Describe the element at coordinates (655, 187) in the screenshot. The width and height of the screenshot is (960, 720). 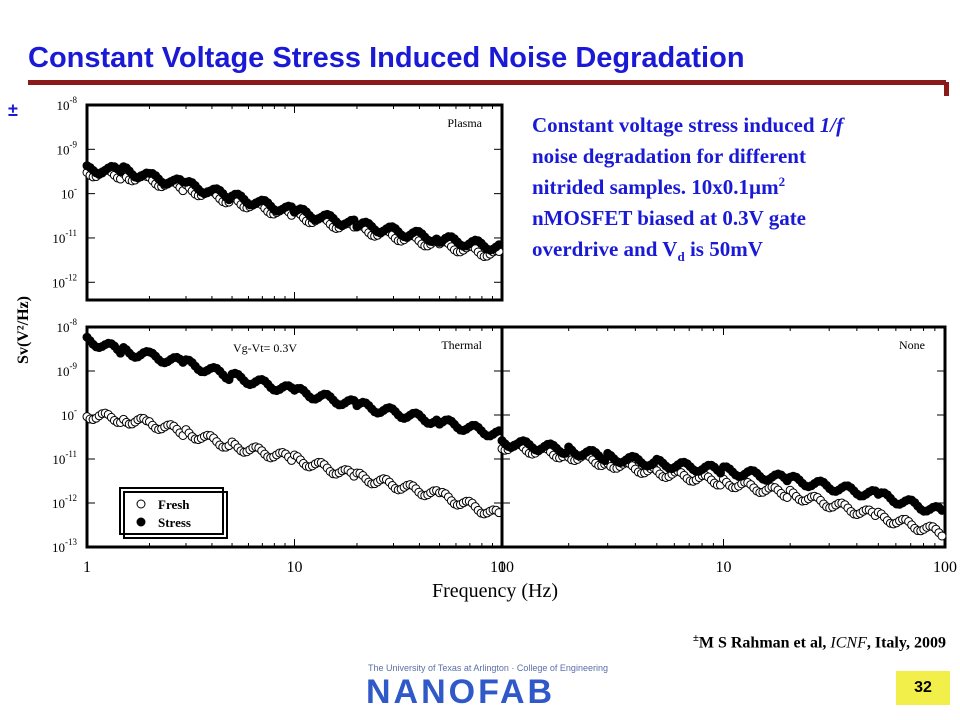
I see `caption-line3a: nitrided samples. 10x0.1µm` at that location.